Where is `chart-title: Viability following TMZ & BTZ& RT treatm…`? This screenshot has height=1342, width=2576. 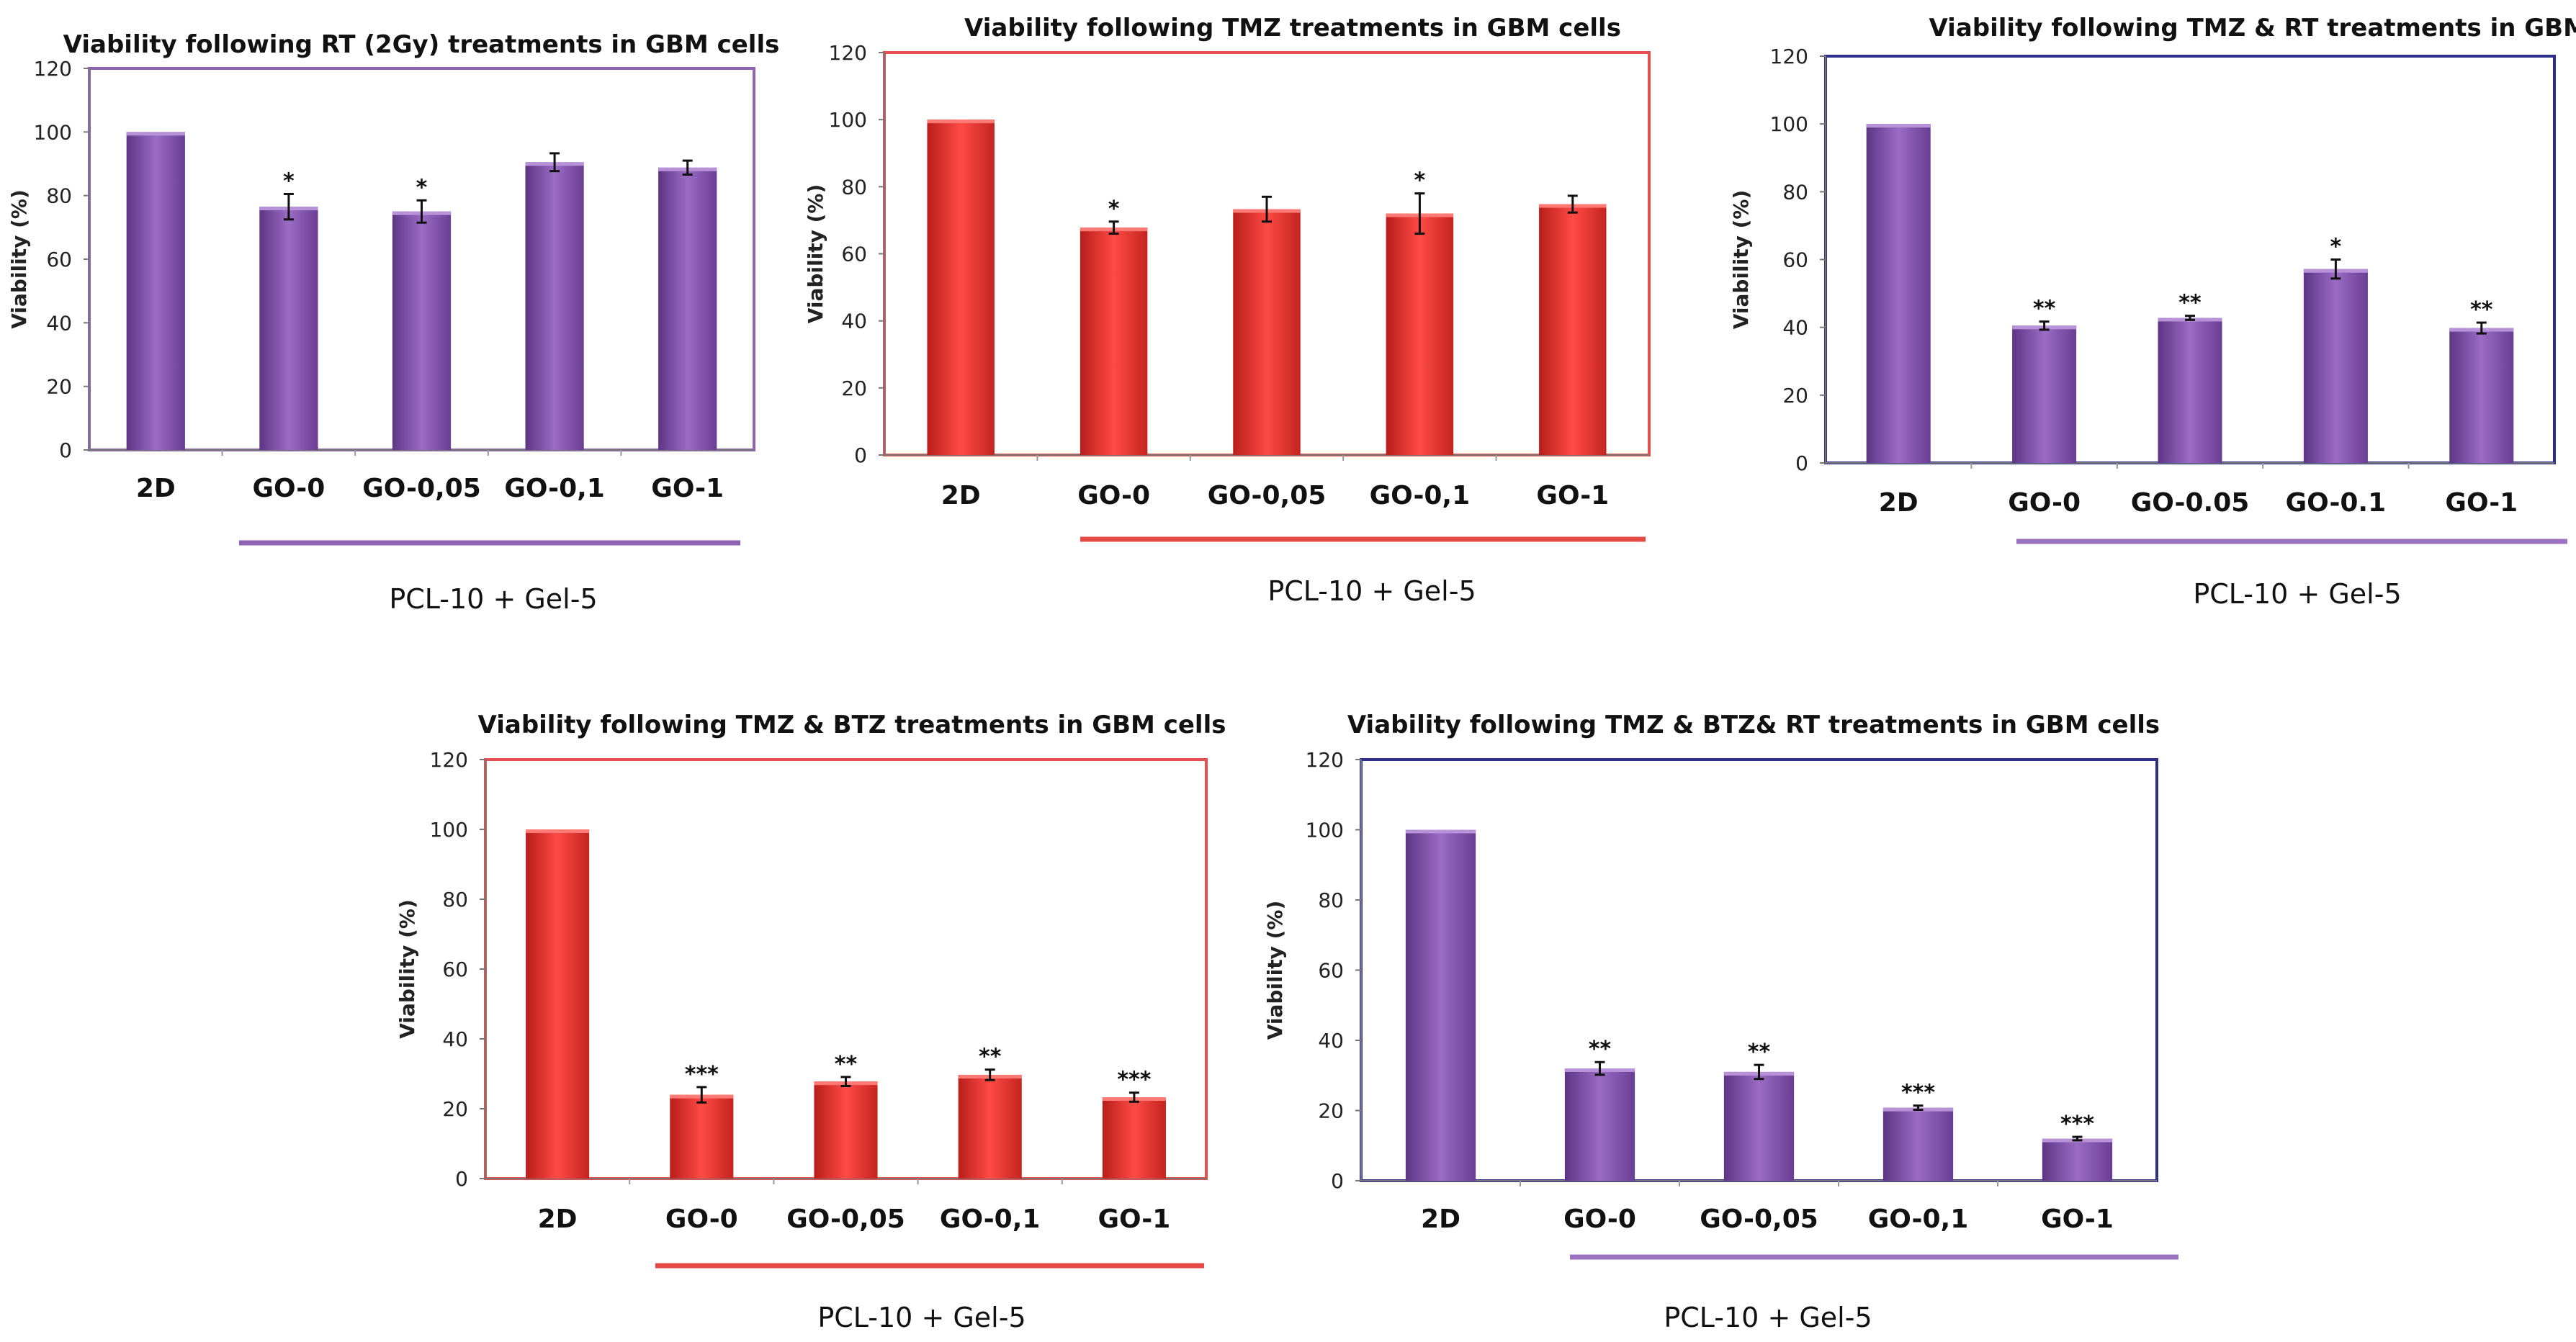 chart-title: Viability following TMZ & BTZ& RT treatm… is located at coordinates (1753, 725).